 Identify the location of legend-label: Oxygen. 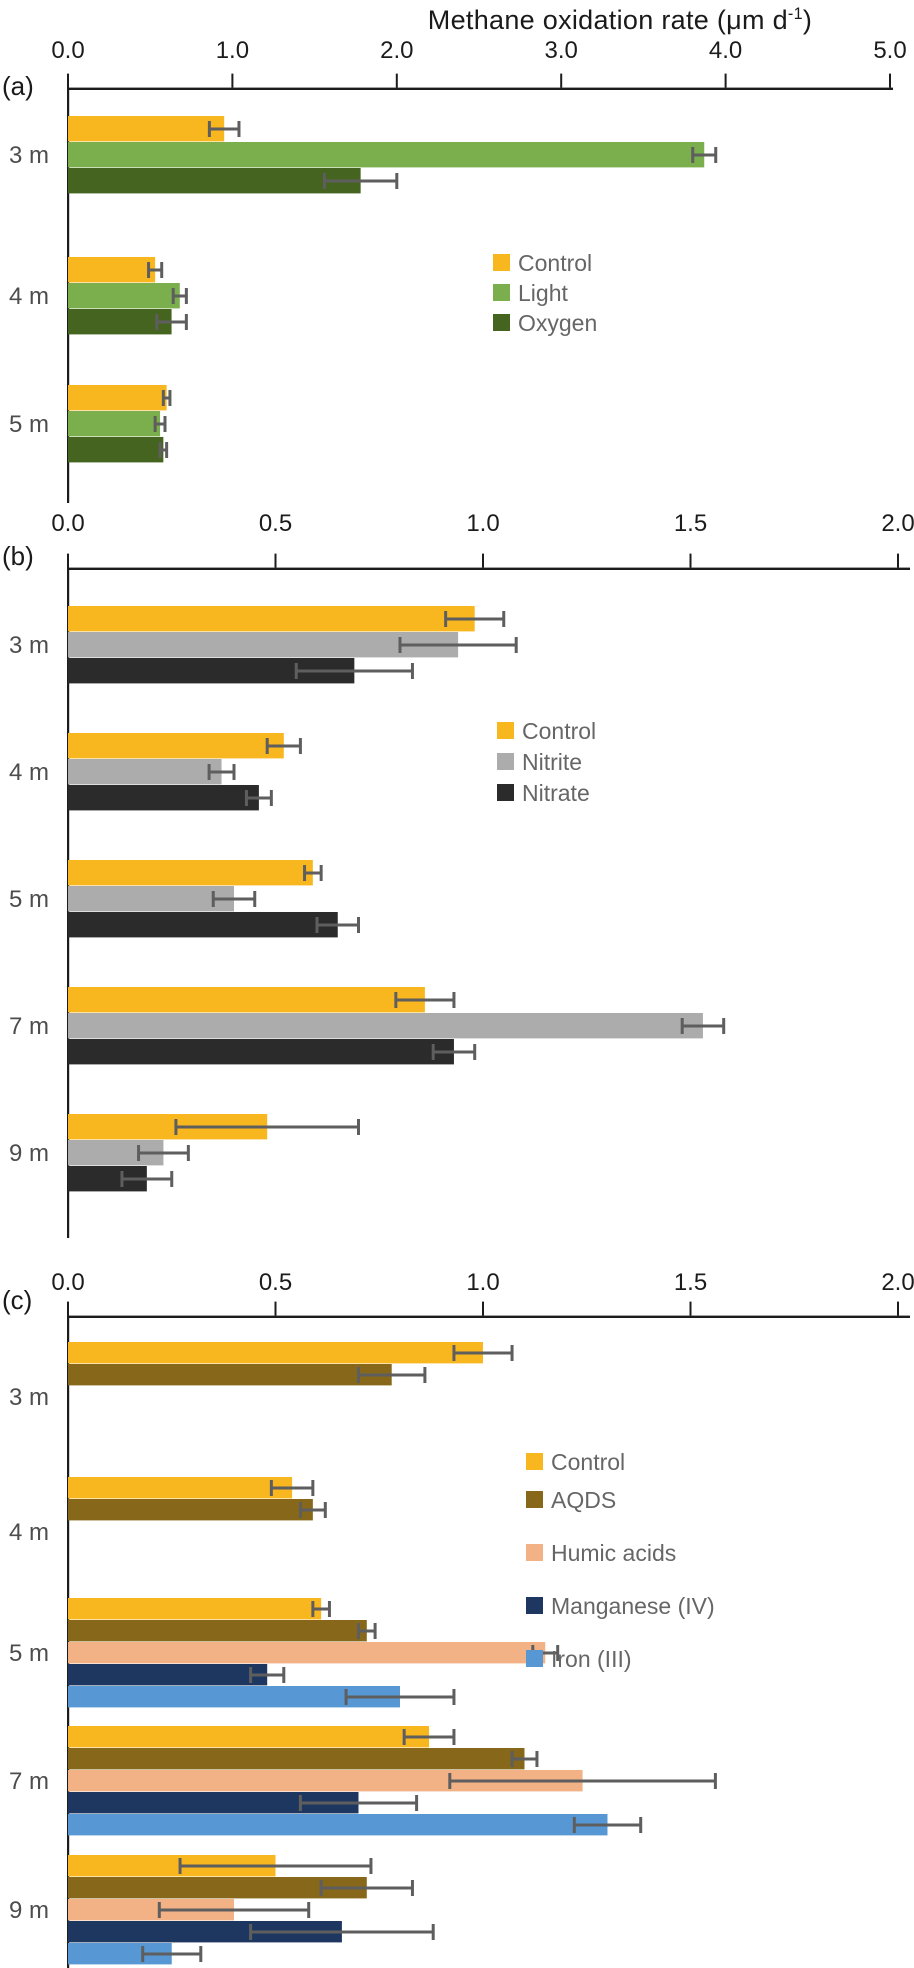
(557, 323).